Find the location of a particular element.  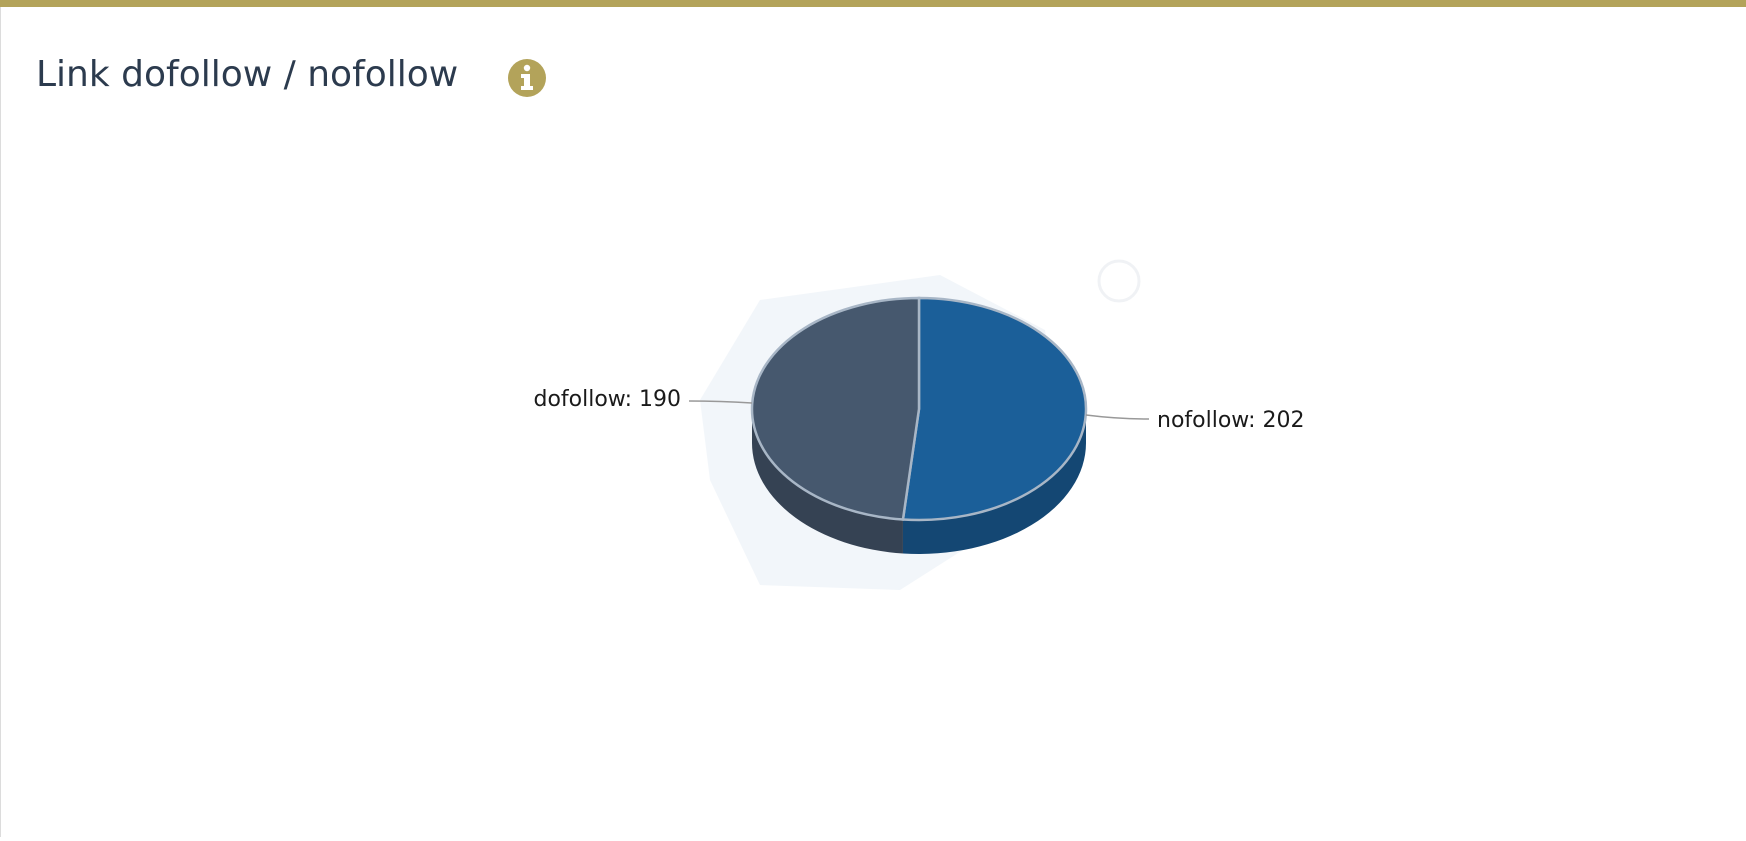

watermark-ring is located at coordinates (1119, 281).